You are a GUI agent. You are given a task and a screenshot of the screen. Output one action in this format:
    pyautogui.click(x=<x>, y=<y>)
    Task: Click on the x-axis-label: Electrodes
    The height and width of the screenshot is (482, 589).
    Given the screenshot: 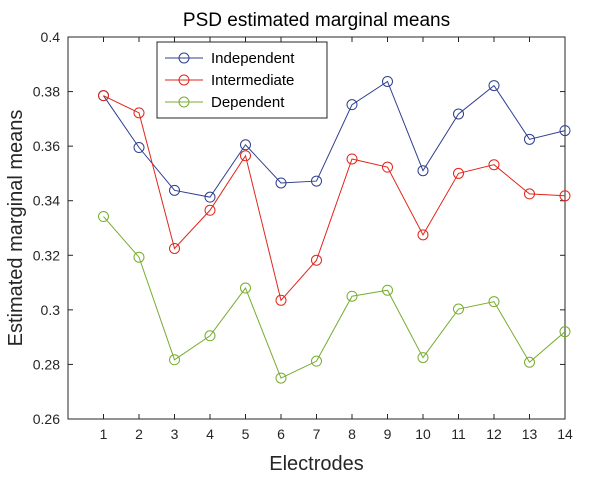 What is the action you would take?
    pyautogui.click(x=316, y=464)
    